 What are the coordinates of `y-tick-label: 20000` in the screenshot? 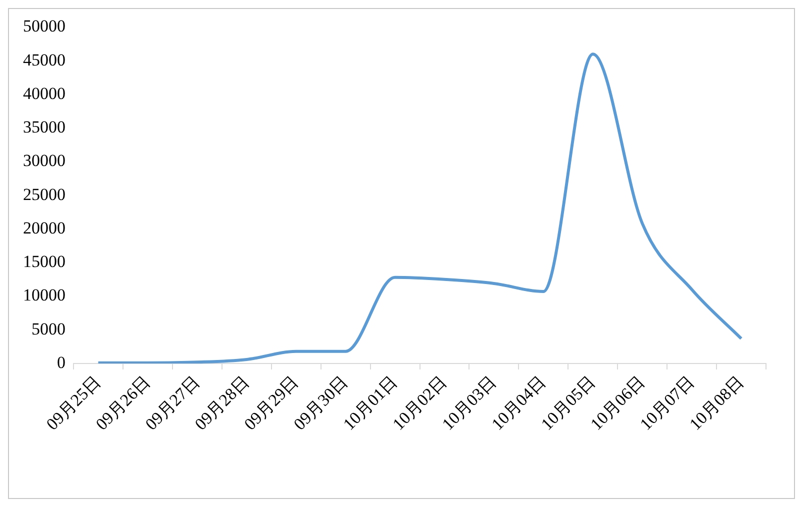 It's located at (44, 228).